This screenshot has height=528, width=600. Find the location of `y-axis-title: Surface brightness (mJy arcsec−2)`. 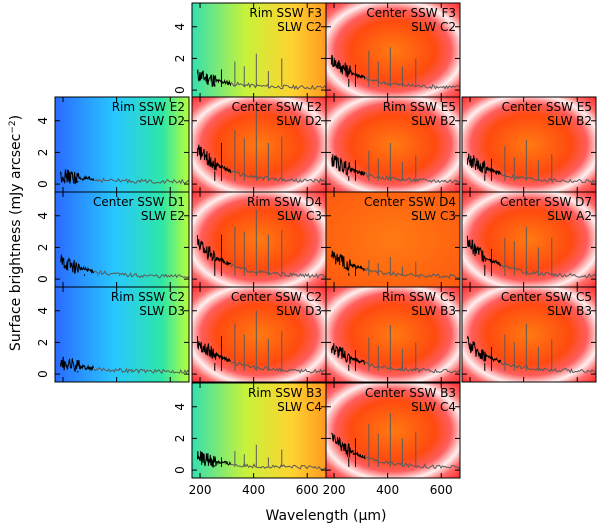

y-axis-title: Surface brightness (mJy arcsec−2) is located at coordinates (16, 233).